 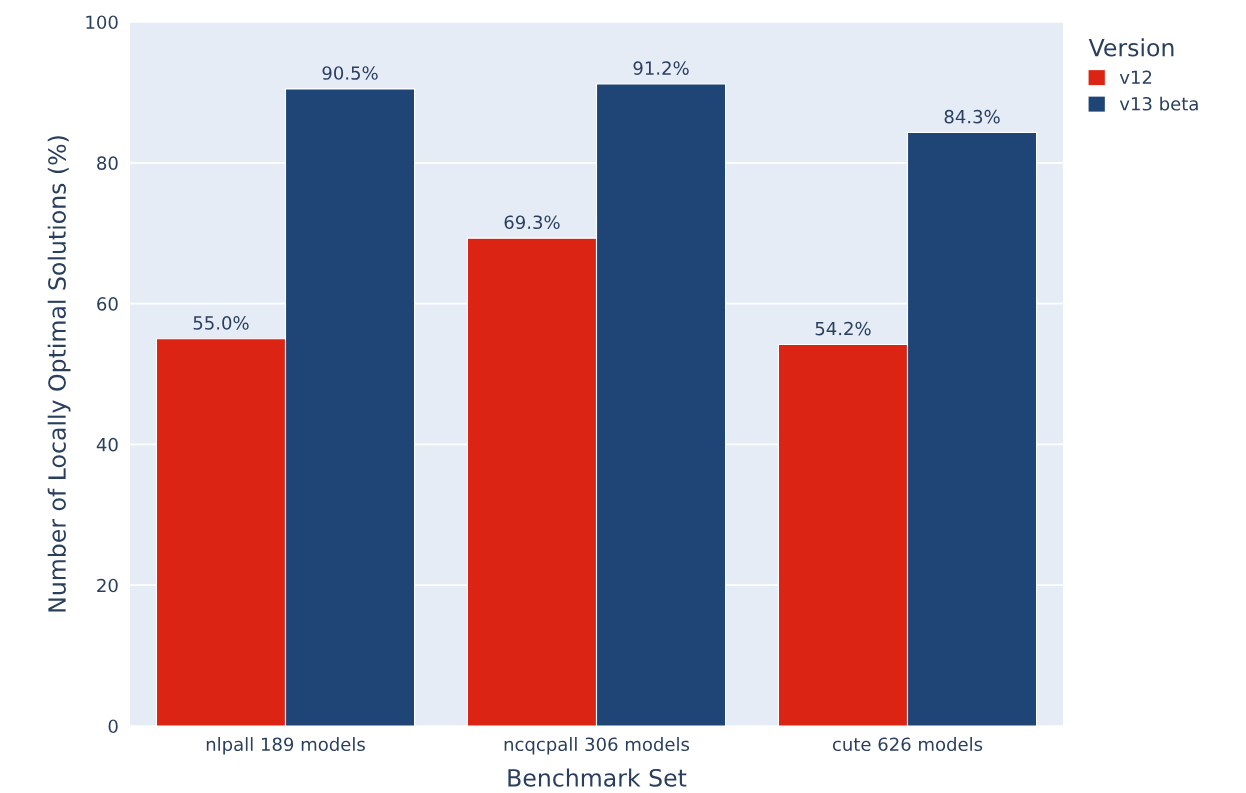 What do you see at coordinates (843, 328) in the screenshot?
I see `data-label: 54.2%` at bounding box center [843, 328].